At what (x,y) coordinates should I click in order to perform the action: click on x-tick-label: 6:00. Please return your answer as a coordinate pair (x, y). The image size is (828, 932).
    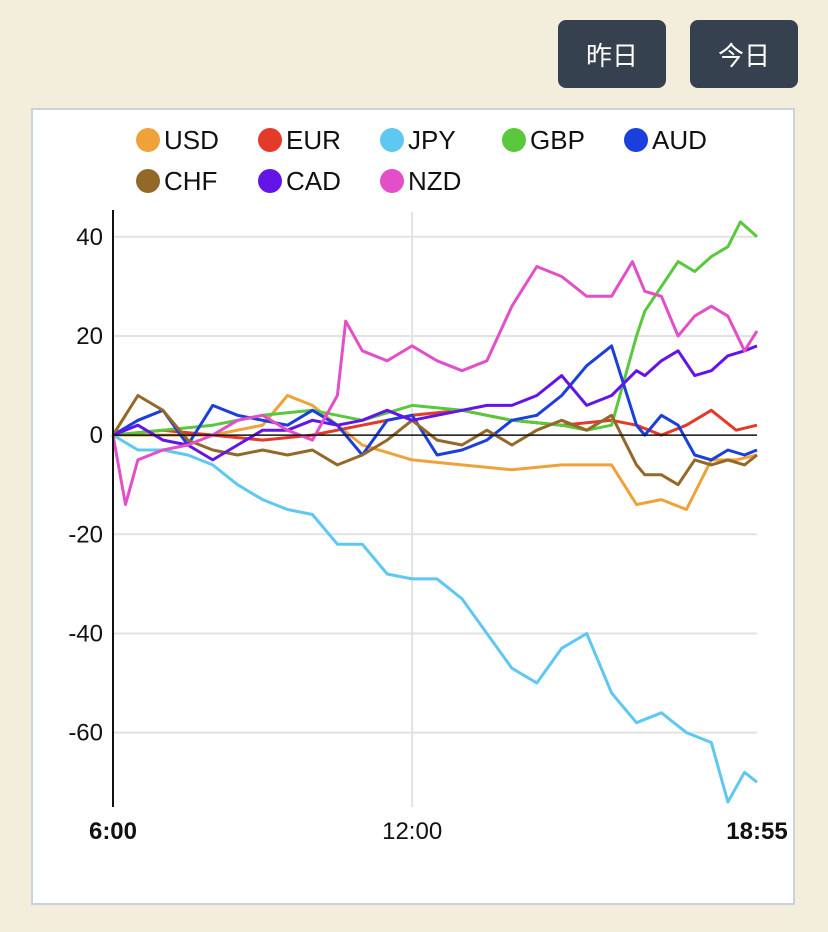
    Looking at the image, I should click on (113, 831).